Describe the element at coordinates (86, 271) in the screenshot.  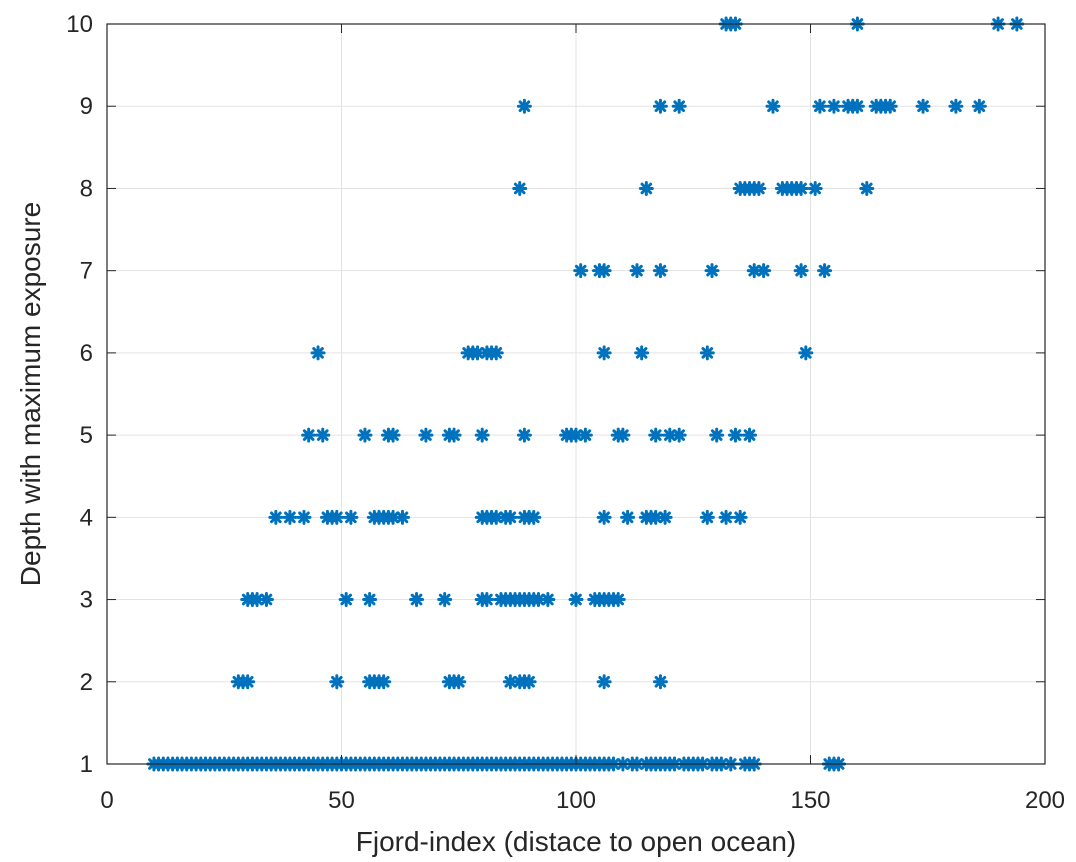
I see `y-tick-label: 7` at that location.